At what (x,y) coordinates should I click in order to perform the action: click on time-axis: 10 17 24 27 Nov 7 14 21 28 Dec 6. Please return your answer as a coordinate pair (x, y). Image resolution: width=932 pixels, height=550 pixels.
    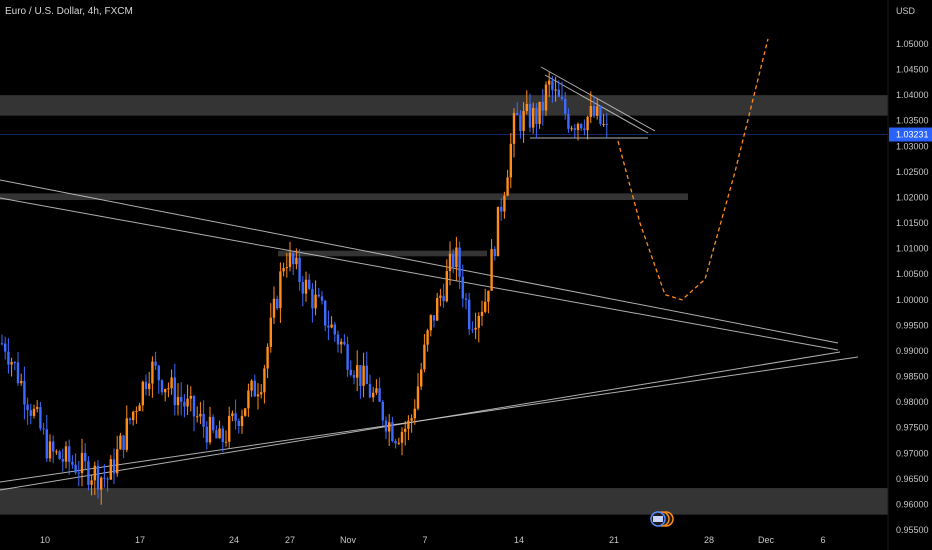
    Looking at the image, I should click on (433, 540).